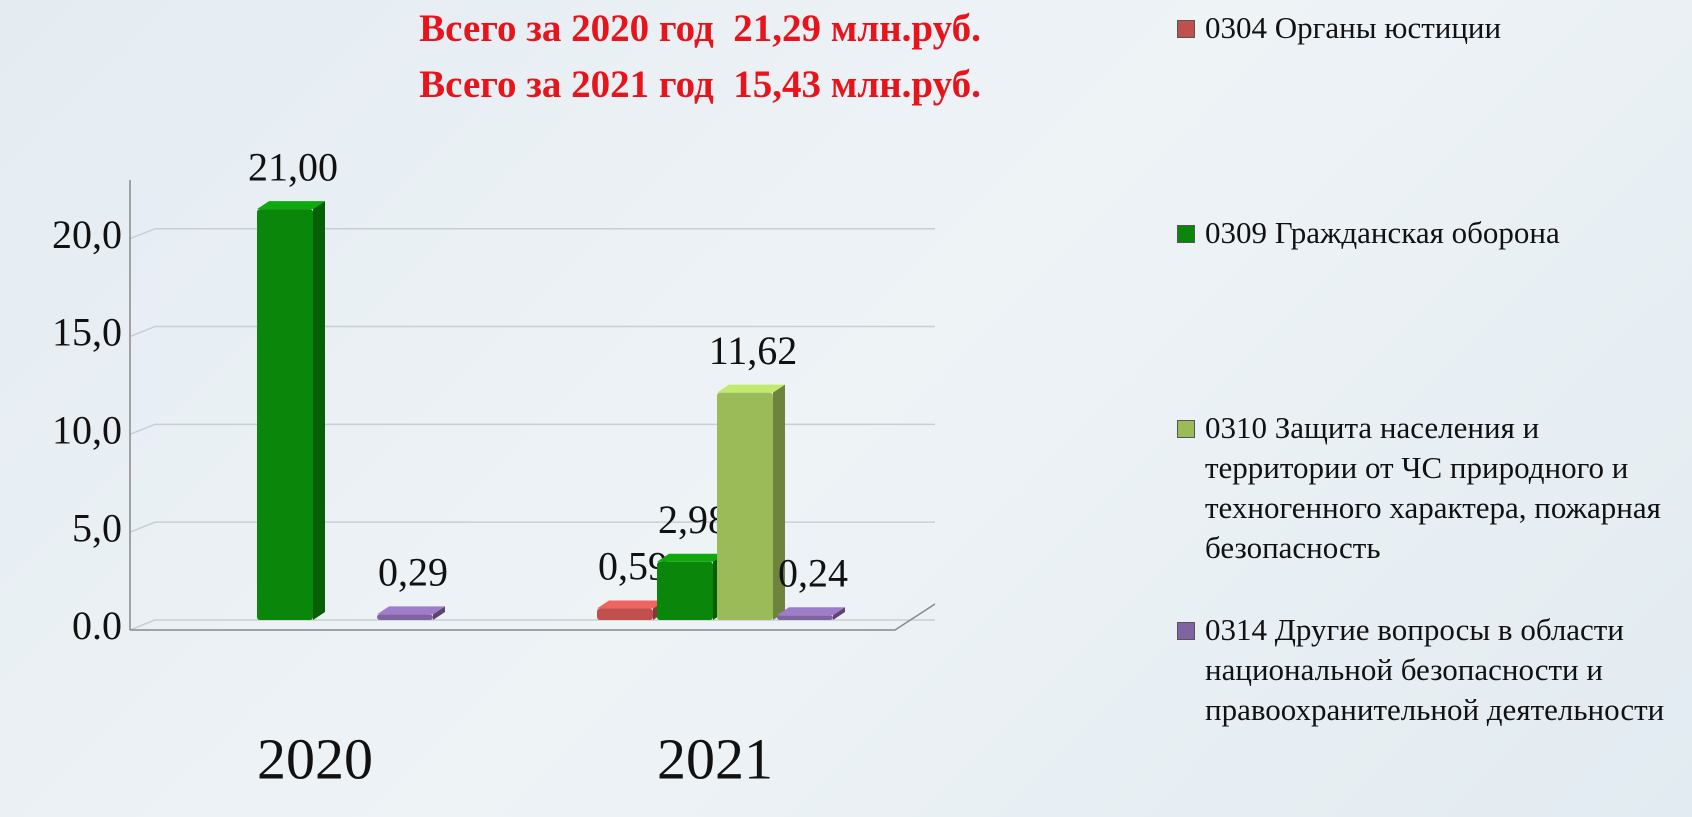 Image resolution: width=1692 pixels, height=817 pixels. What do you see at coordinates (1353, 27) in the screenshot?
I see `legend-label: 0304 Органы юстиции` at bounding box center [1353, 27].